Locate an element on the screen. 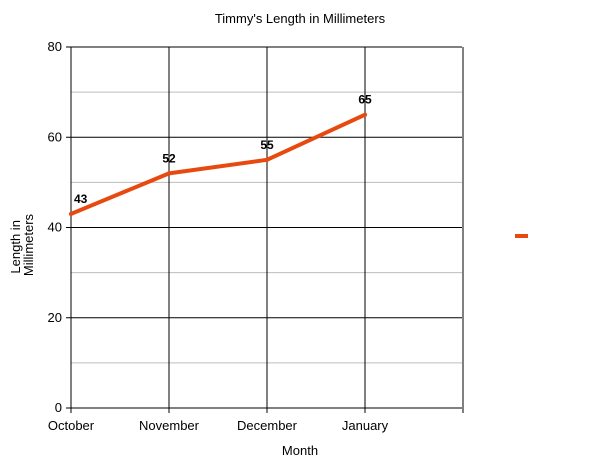 Image resolution: width=600 pixels, height=463 pixels. y-tick-label: 40 is located at coordinates (55, 227).